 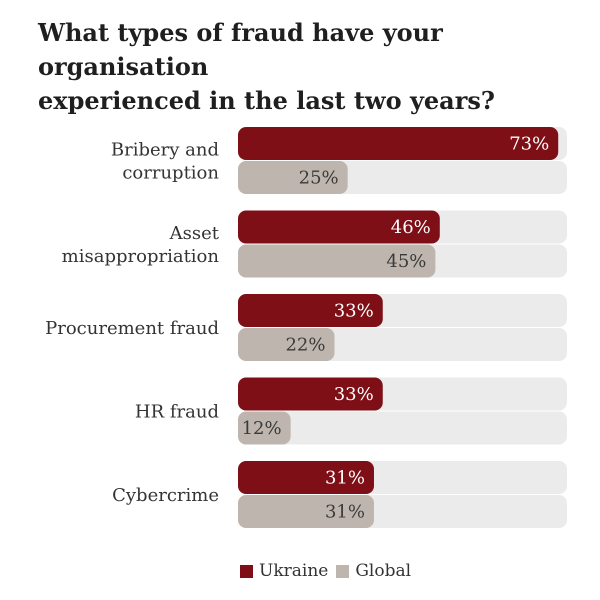 What do you see at coordinates (402, 428) in the screenshot?
I see `bar-track` at bounding box center [402, 428].